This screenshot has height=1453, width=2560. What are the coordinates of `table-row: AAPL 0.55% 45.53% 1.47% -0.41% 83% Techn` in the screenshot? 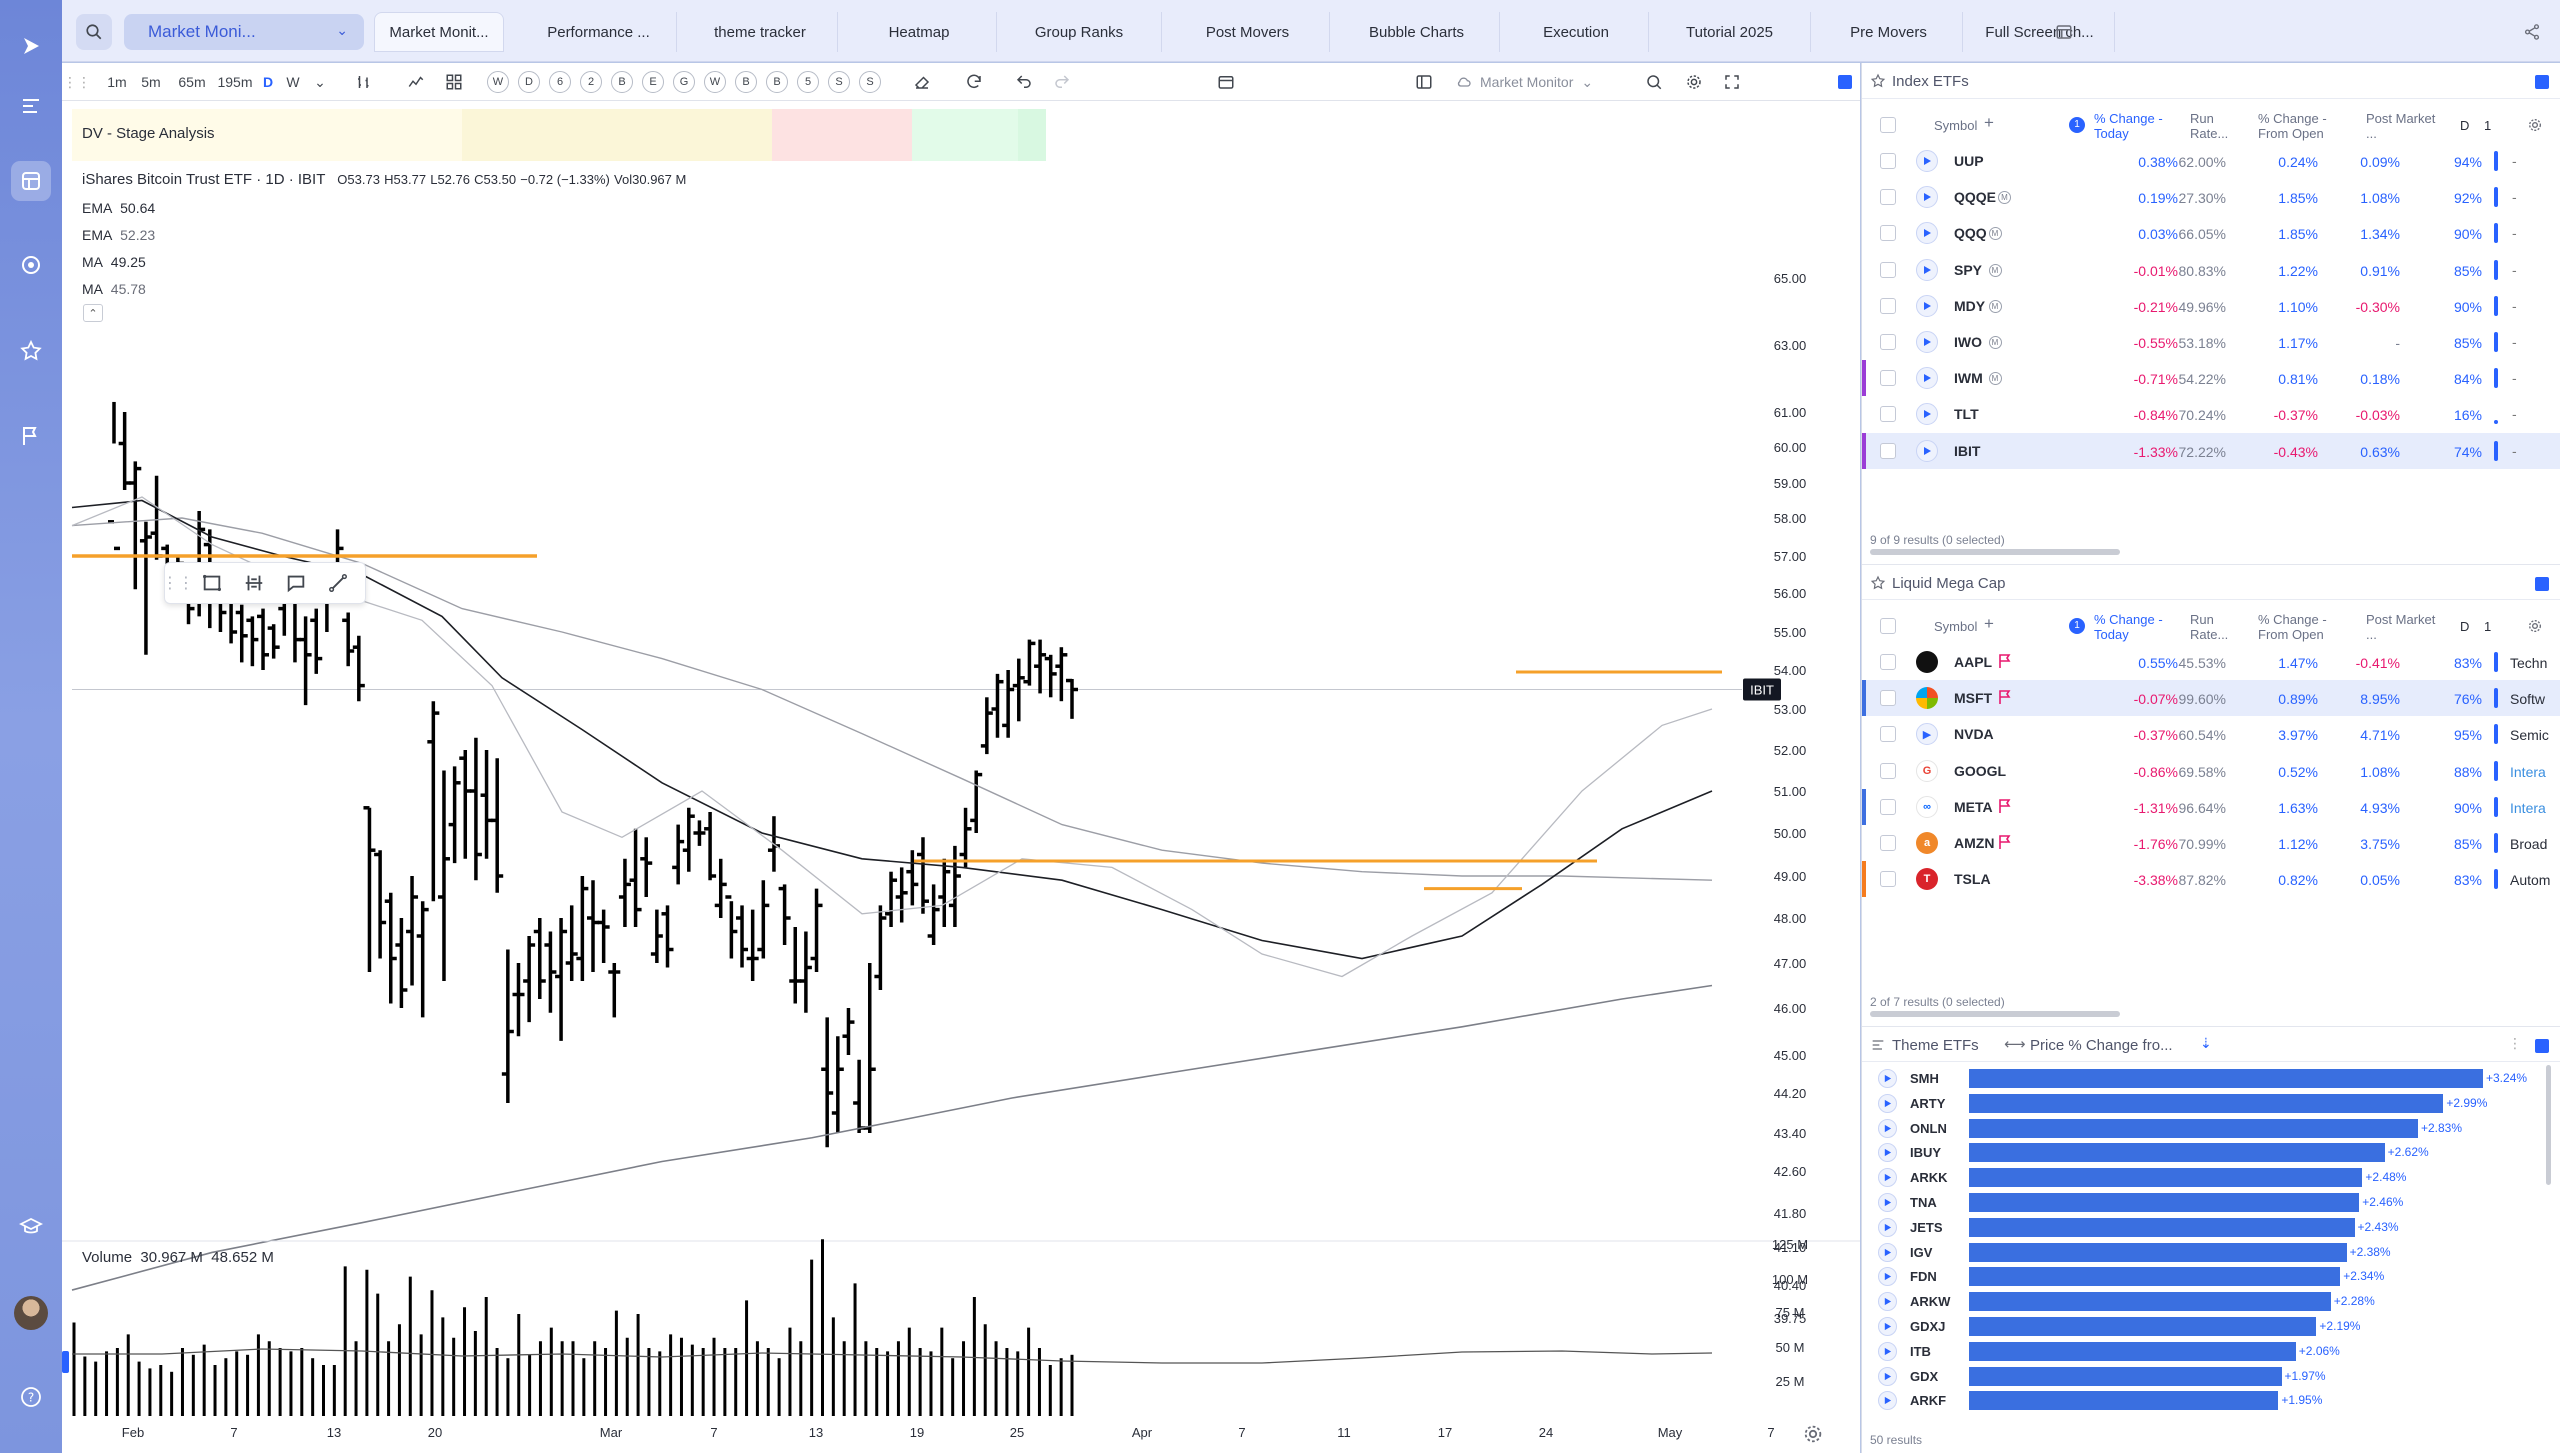 It's located at (2211, 662).